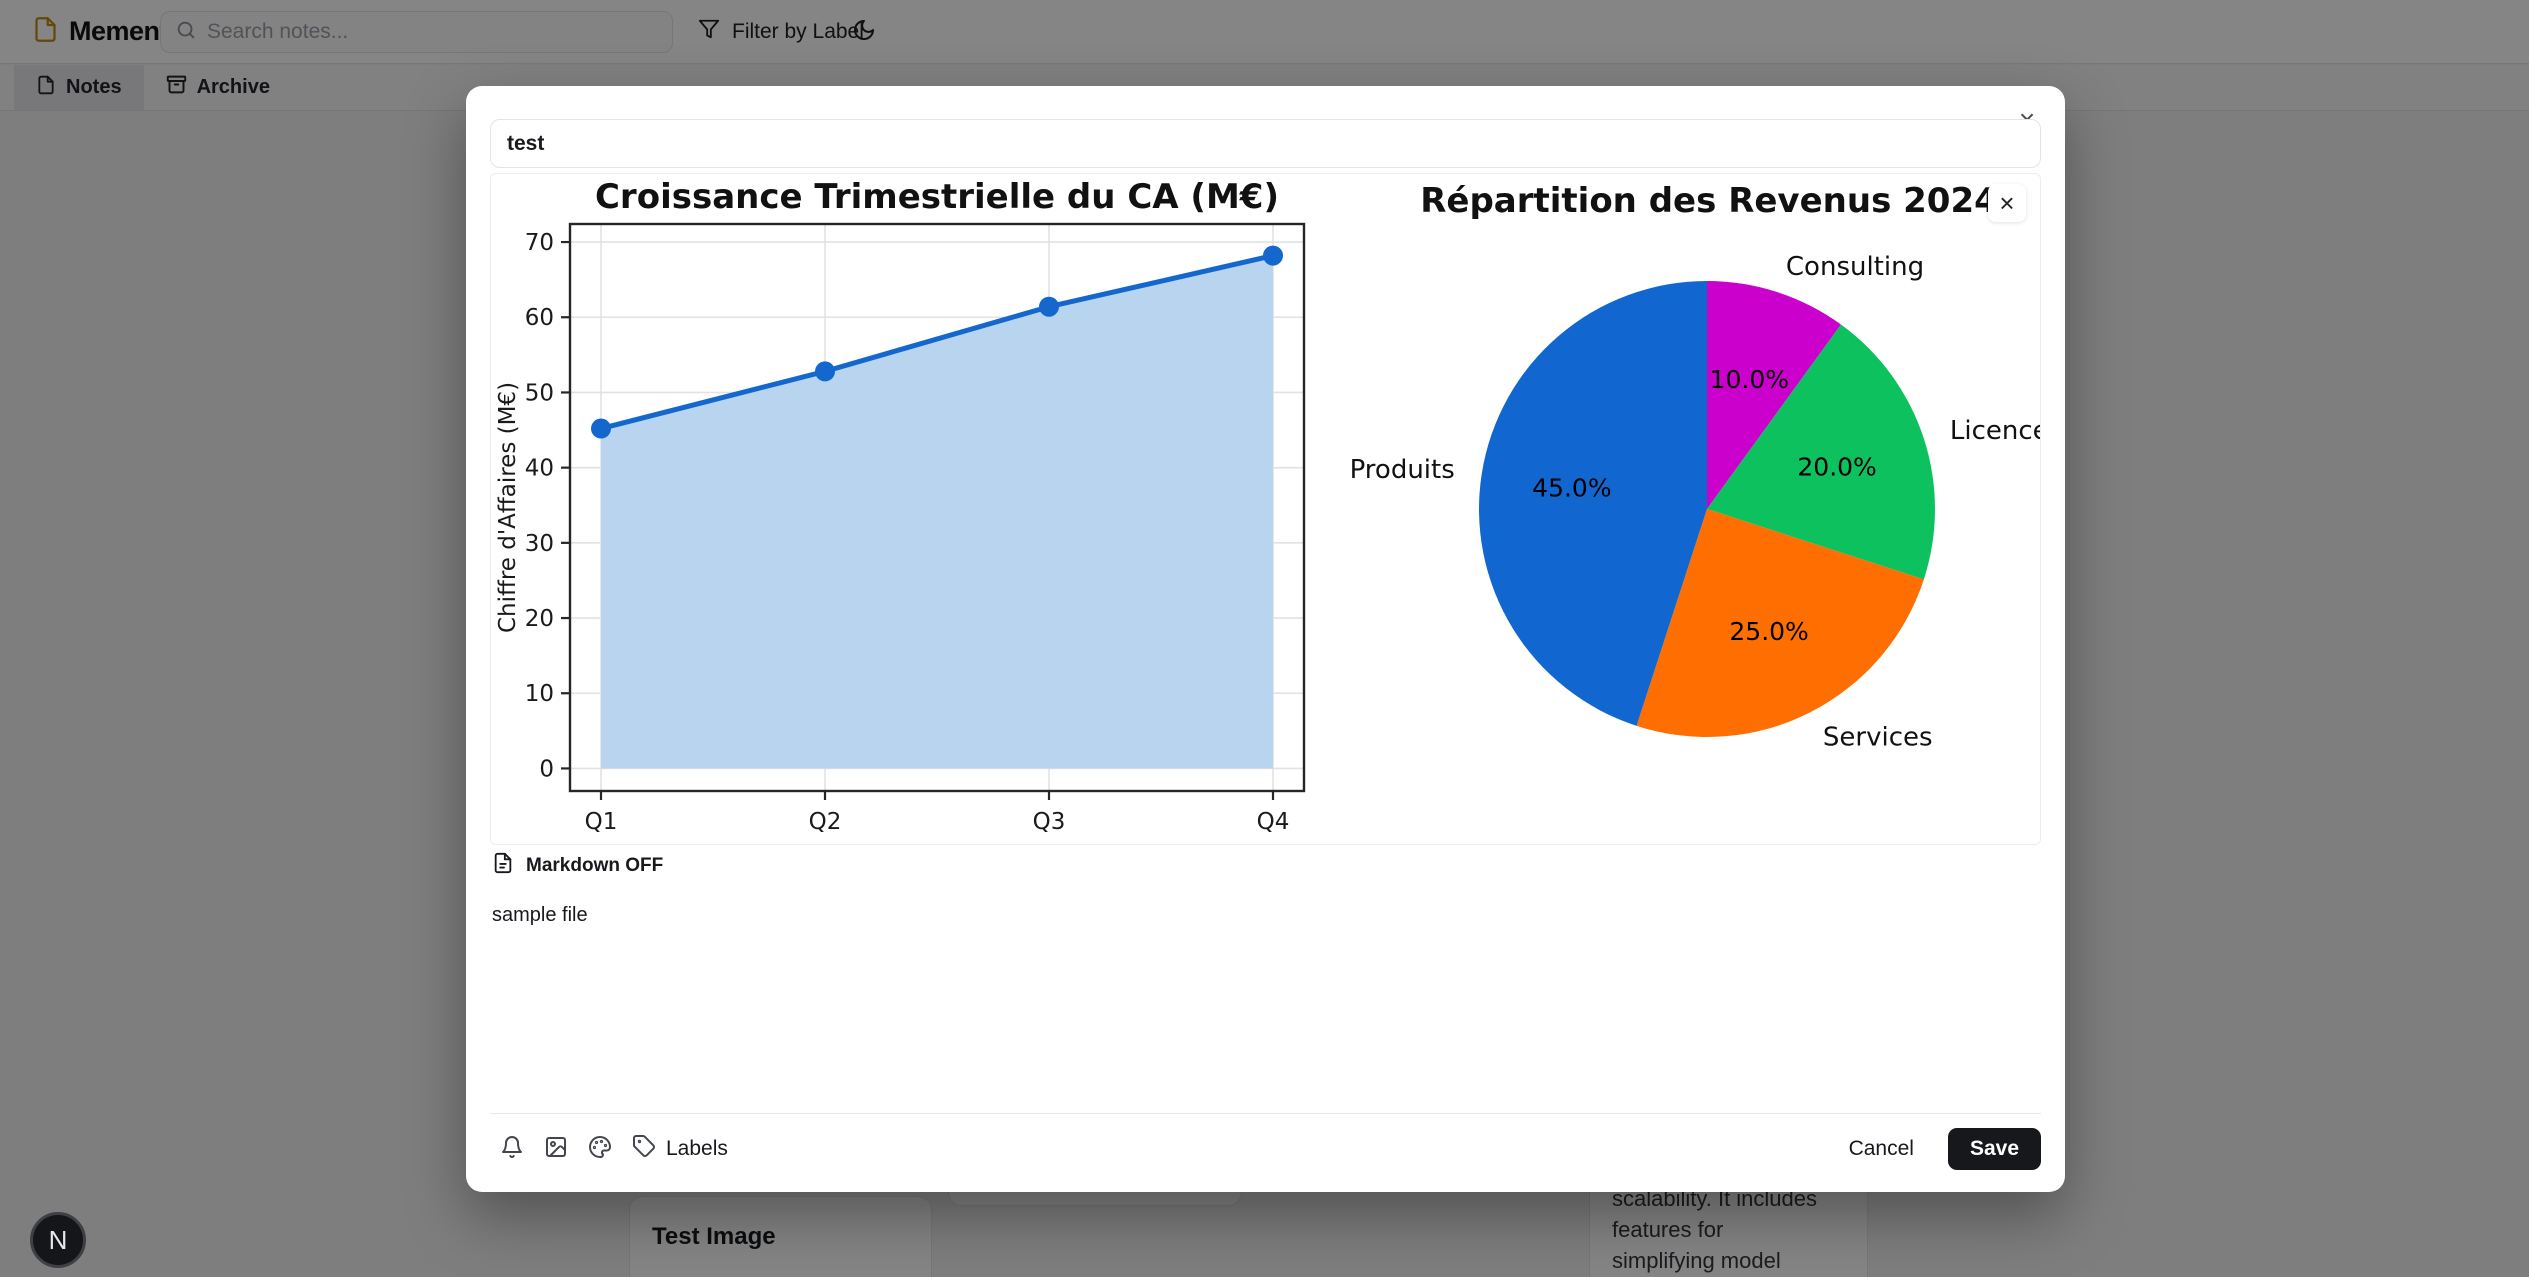 This screenshot has width=2529, height=1277. I want to click on svg-text: 0, so click(546, 769).